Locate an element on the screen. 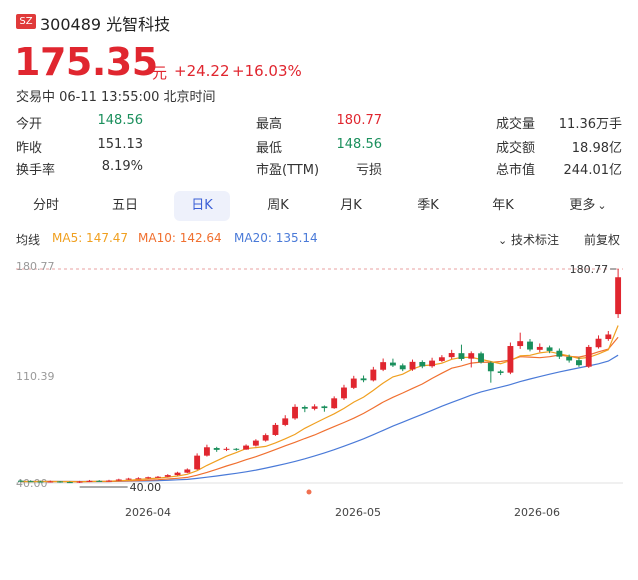  ma20-value: MA20: 135.14 is located at coordinates (276, 238).